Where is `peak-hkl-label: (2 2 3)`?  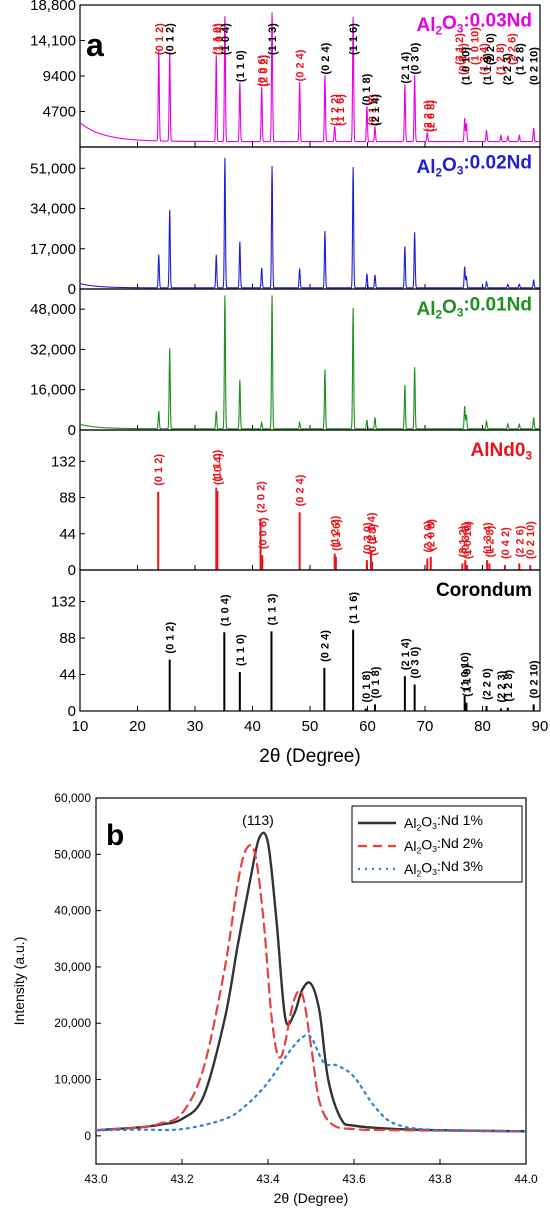 peak-hkl-label: (2 2 3) is located at coordinates (508, 69).